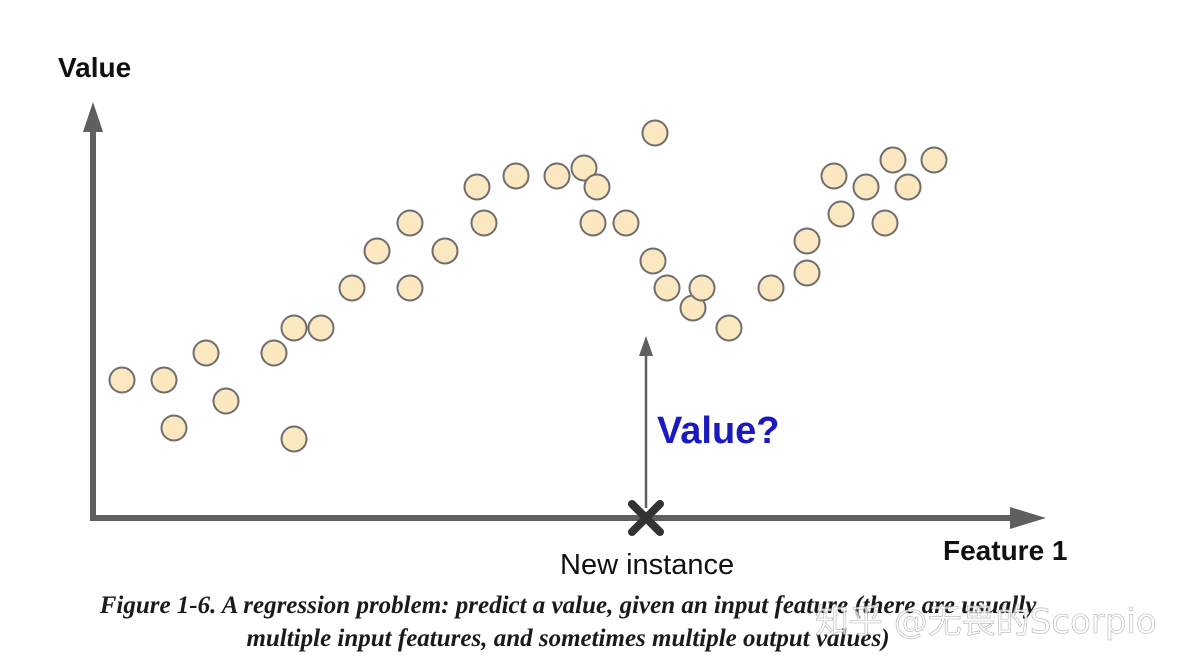  I want to click on x-axis-label: Feature 1, so click(1005, 550).